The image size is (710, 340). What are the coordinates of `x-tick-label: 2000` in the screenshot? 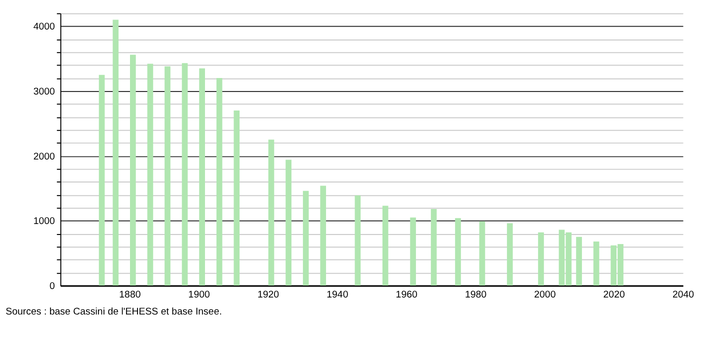 It's located at (545, 295).